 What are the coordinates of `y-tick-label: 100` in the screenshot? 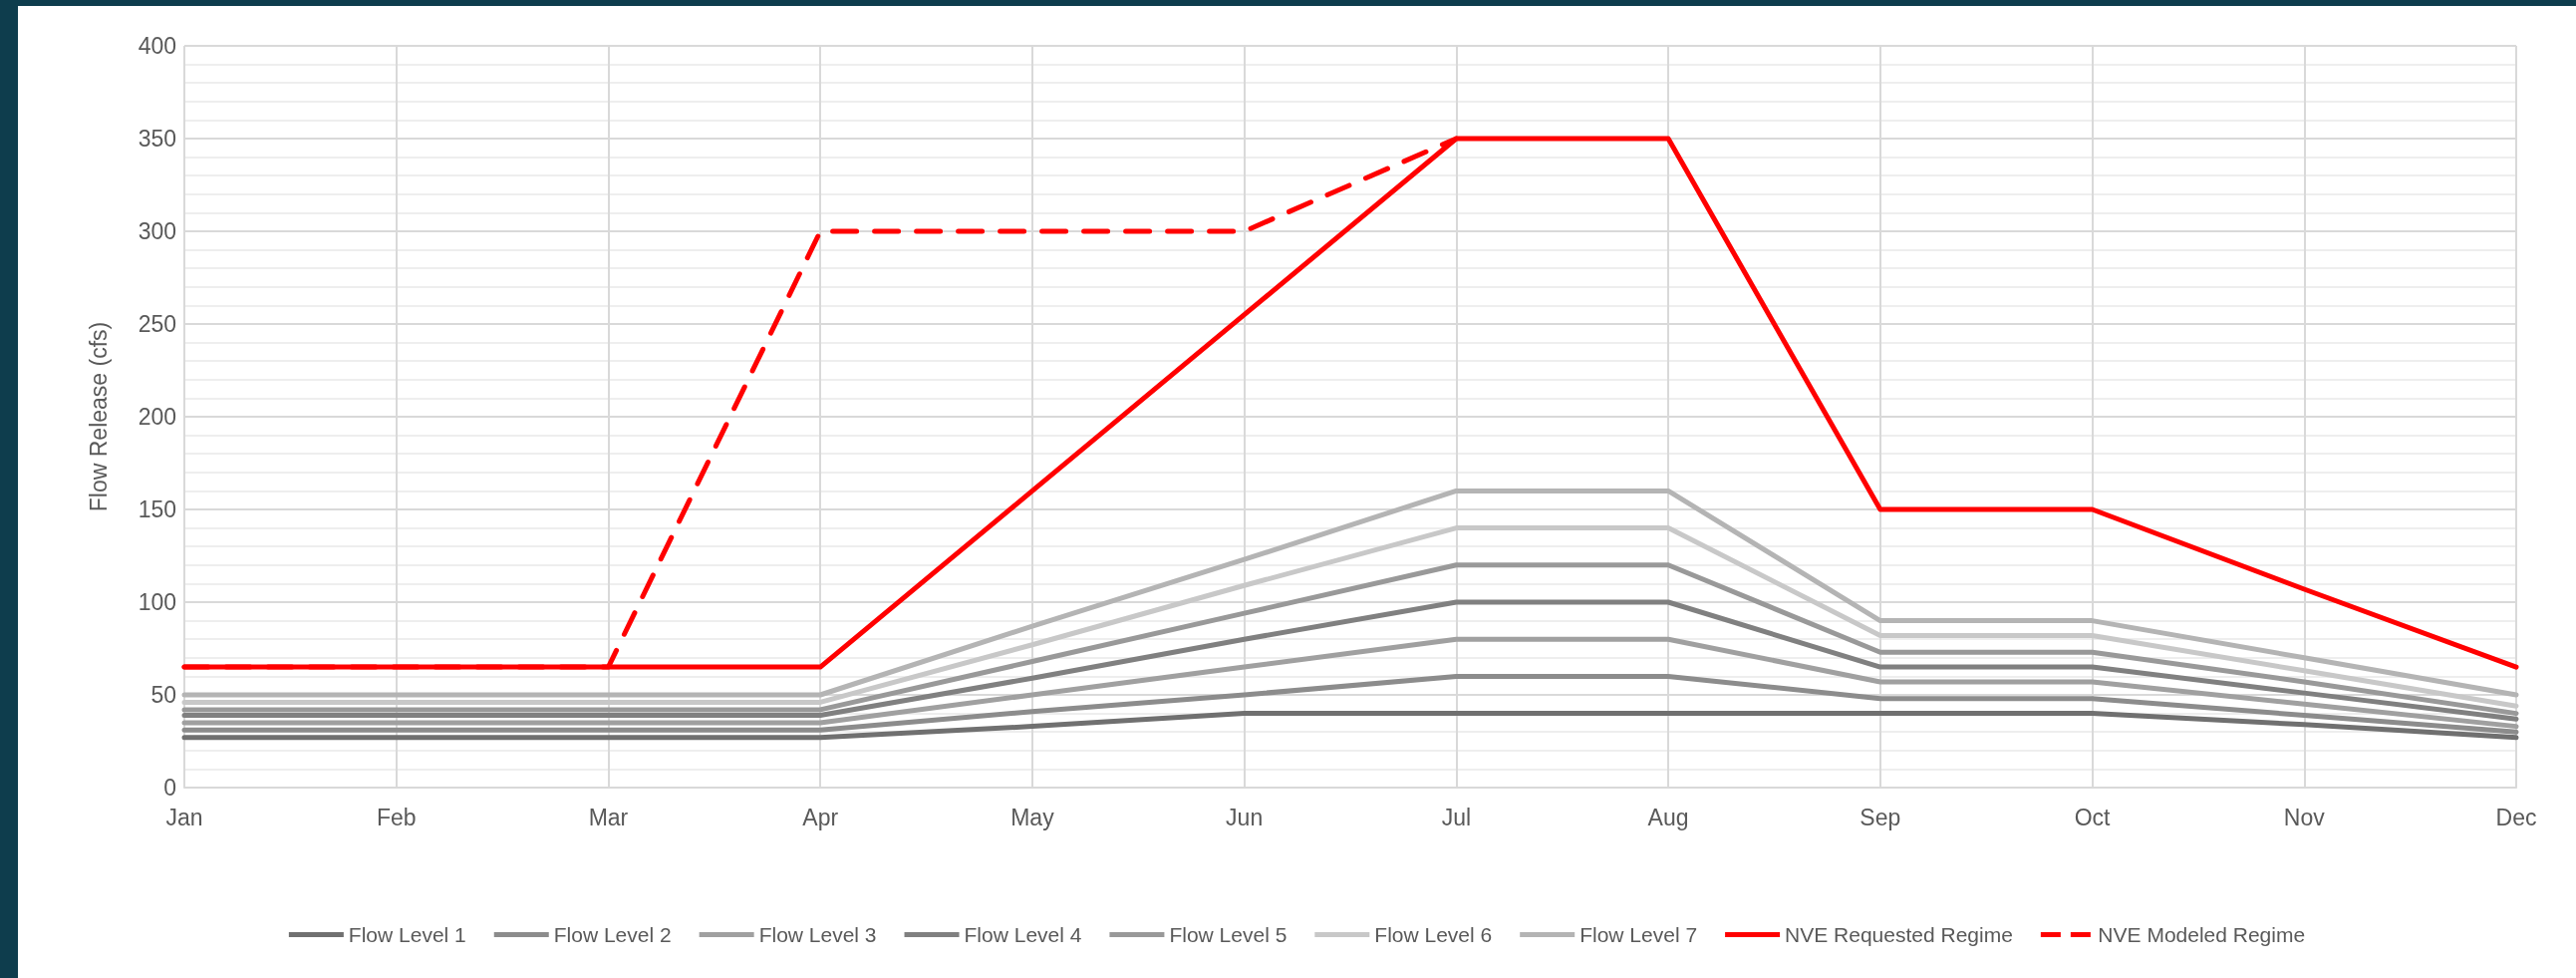 It's located at (157, 602).